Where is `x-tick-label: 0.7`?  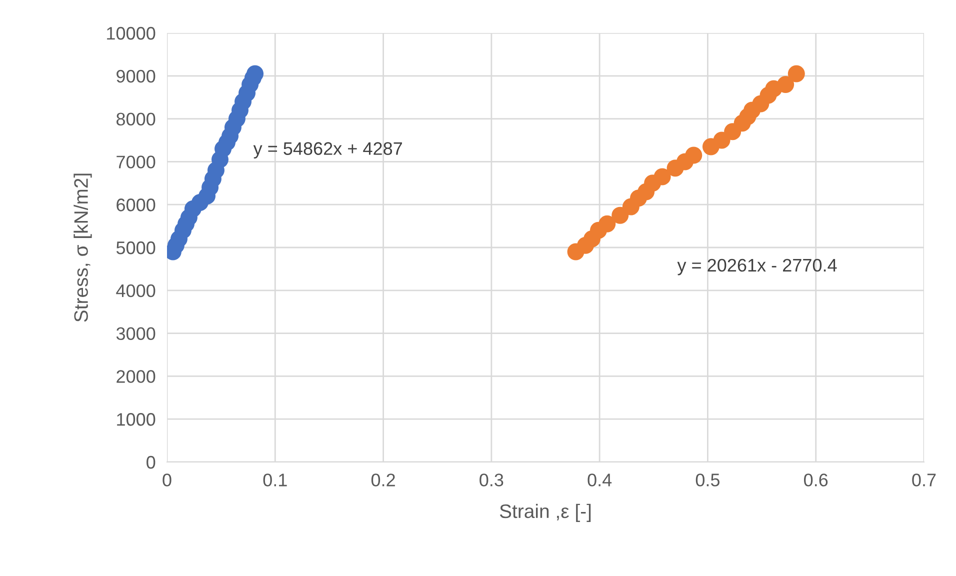 x-tick-label: 0.7 is located at coordinates (924, 480).